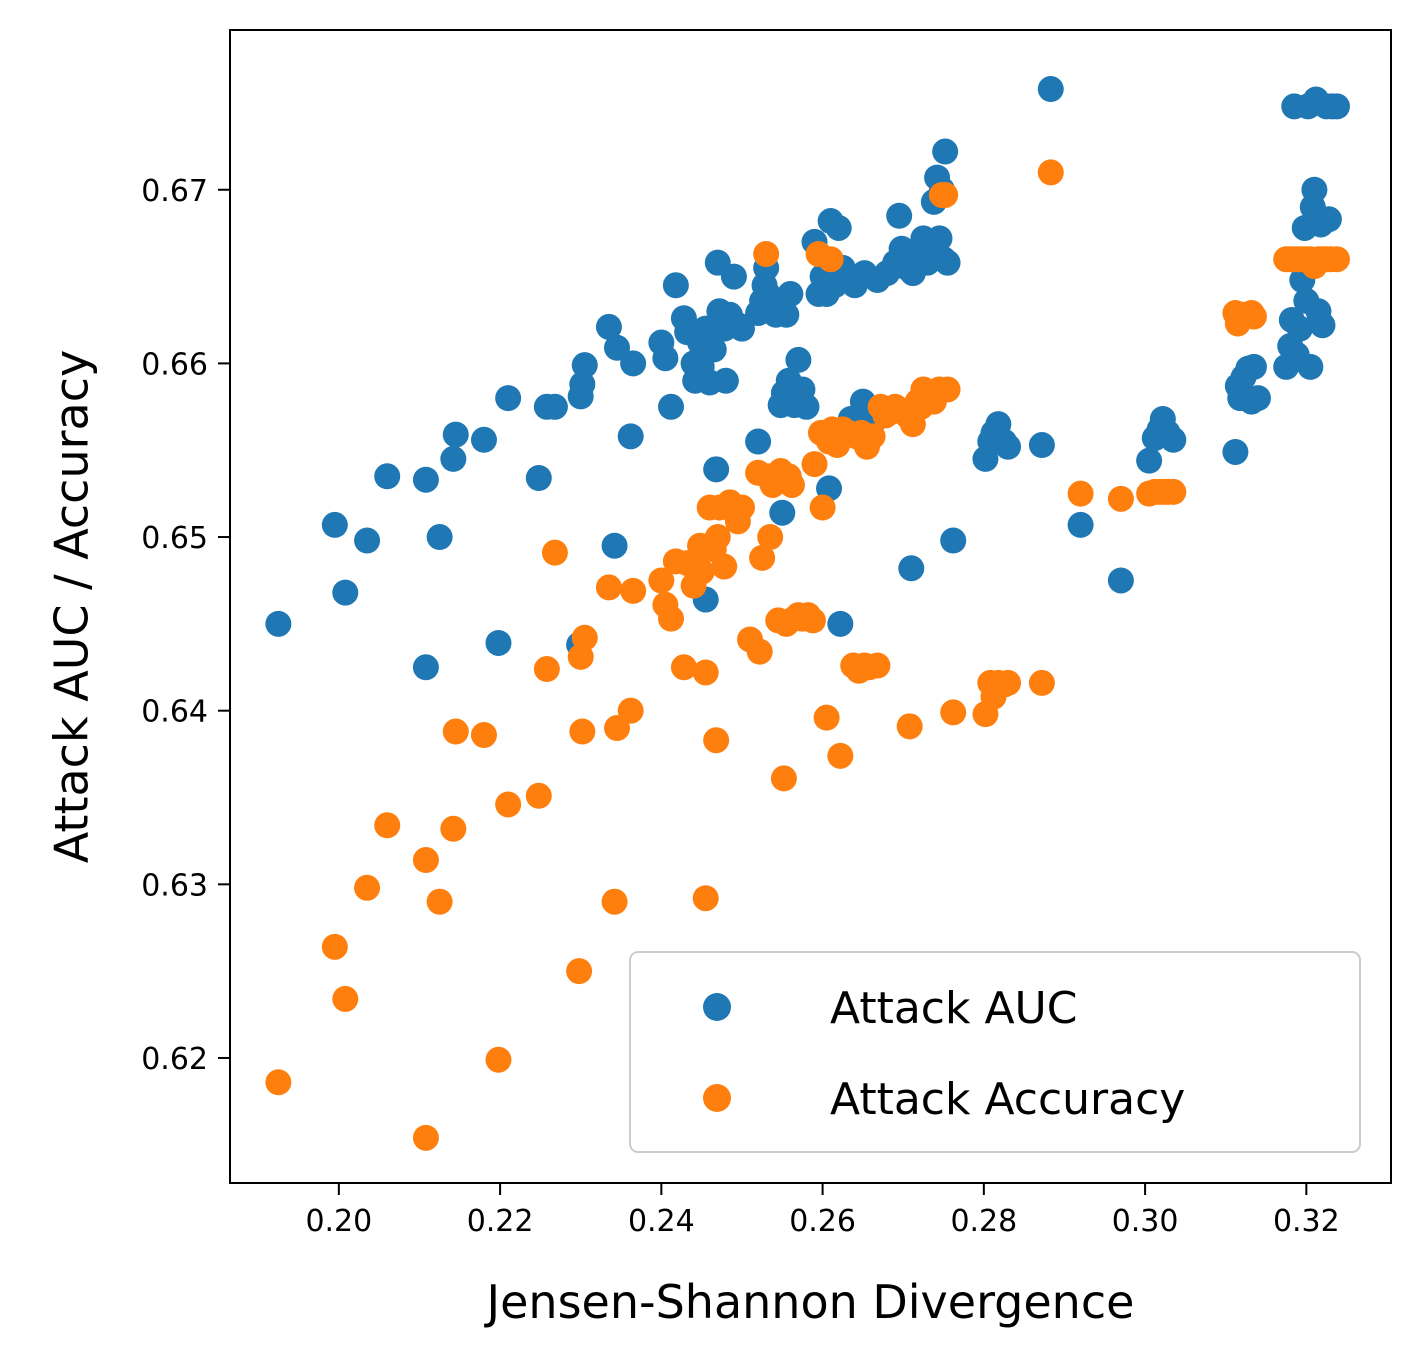 This screenshot has width=1421, height=1364. I want to click on x-axis-label: Jensen-Shannon Divergence, so click(809, 1302).